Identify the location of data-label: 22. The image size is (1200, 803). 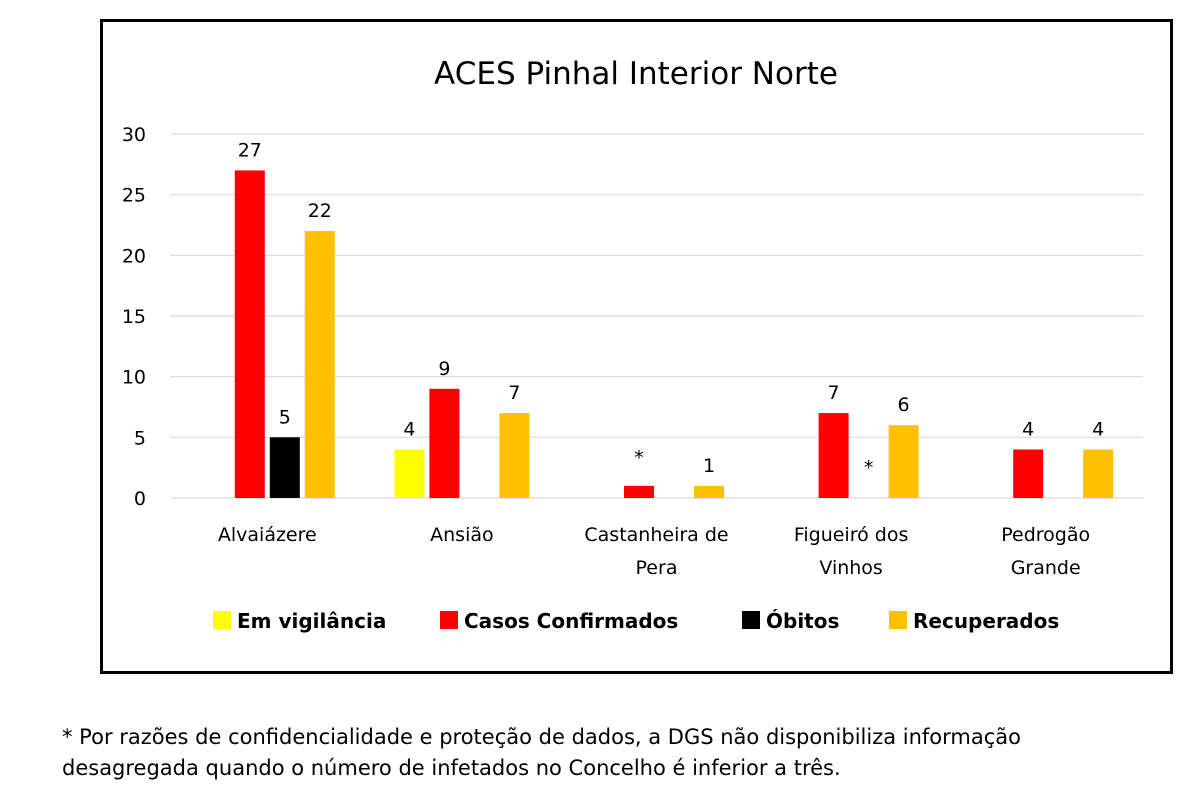
(320, 211).